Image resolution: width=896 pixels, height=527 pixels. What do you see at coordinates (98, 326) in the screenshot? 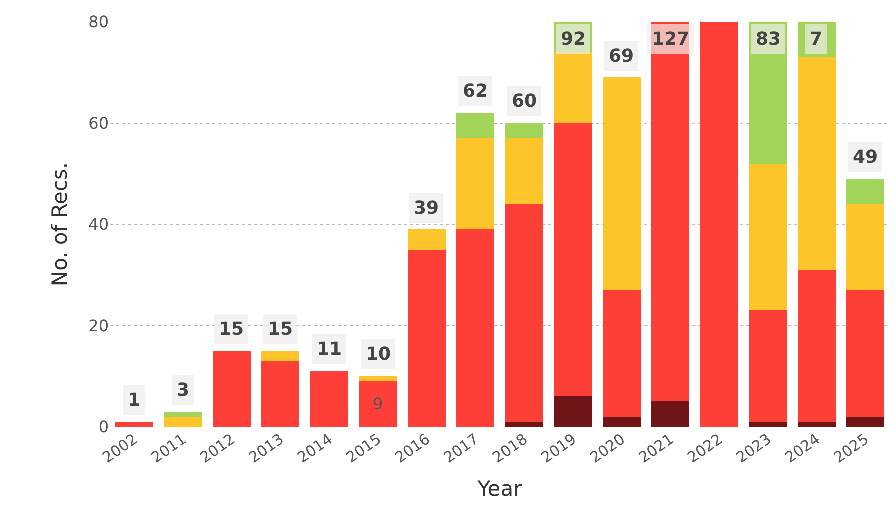
I see `y-tick-label: 20` at bounding box center [98, 326].